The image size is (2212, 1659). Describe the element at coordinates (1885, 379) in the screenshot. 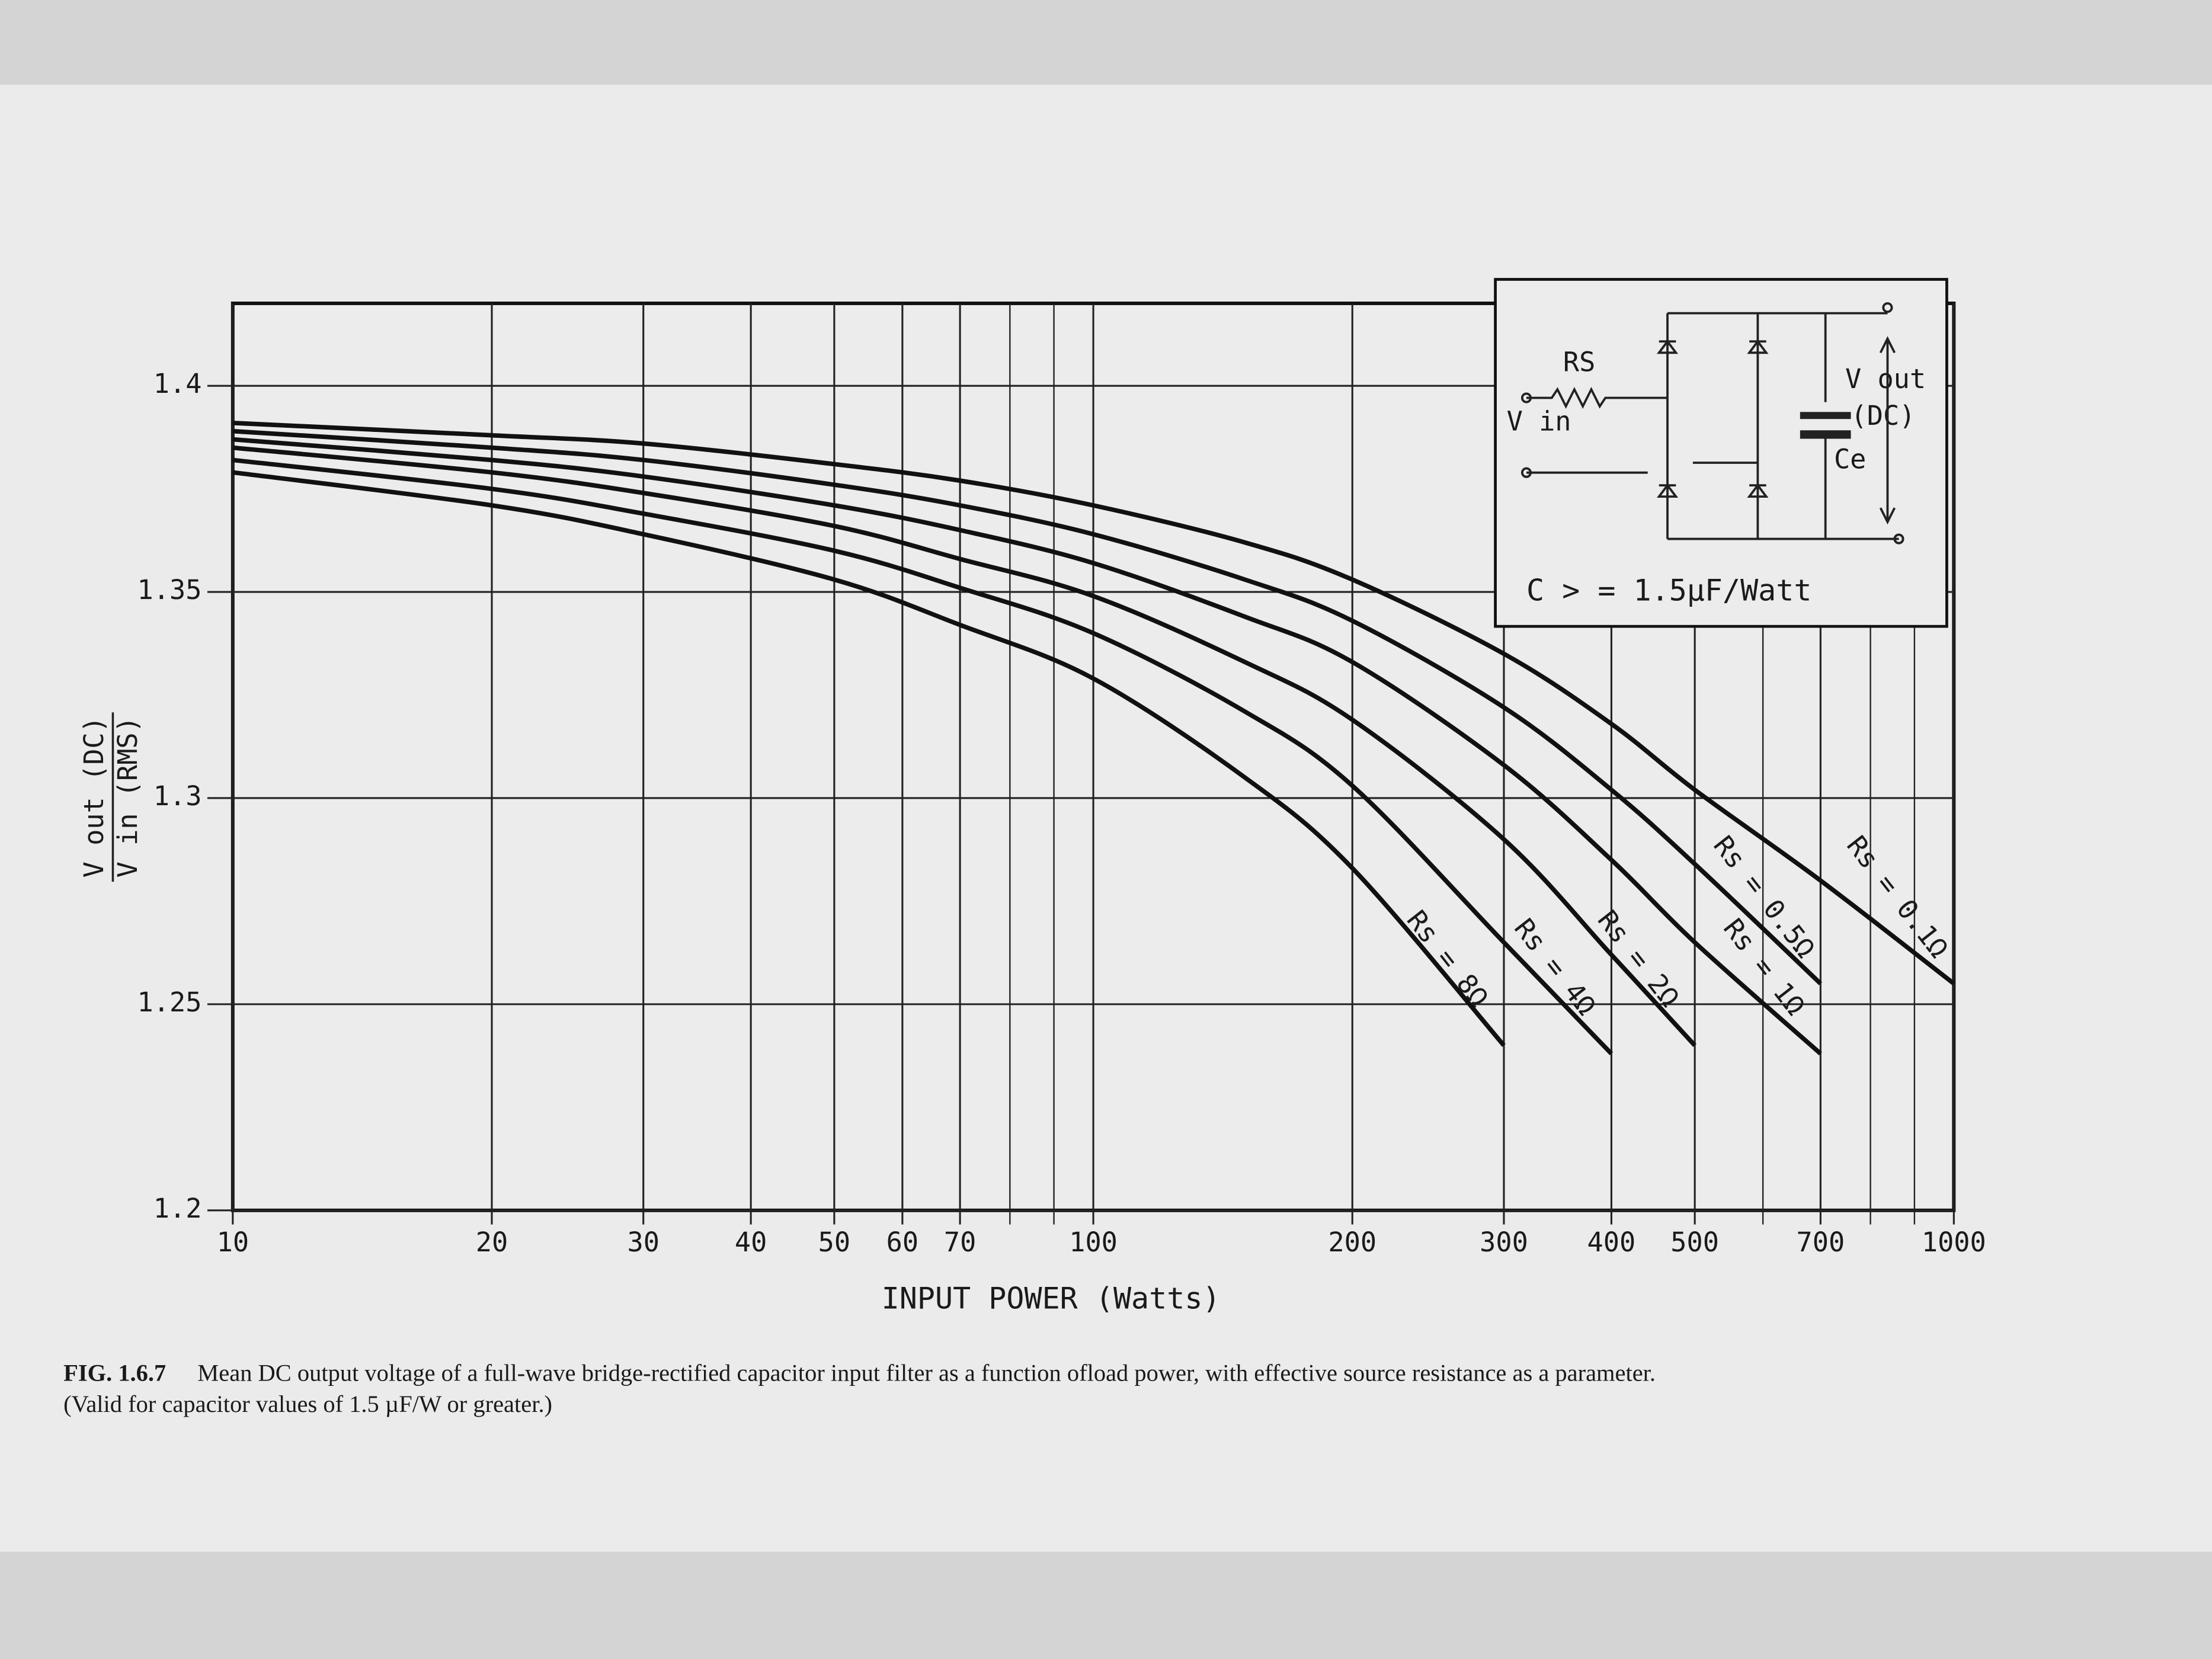

I see `inset-label: V out` at that location.